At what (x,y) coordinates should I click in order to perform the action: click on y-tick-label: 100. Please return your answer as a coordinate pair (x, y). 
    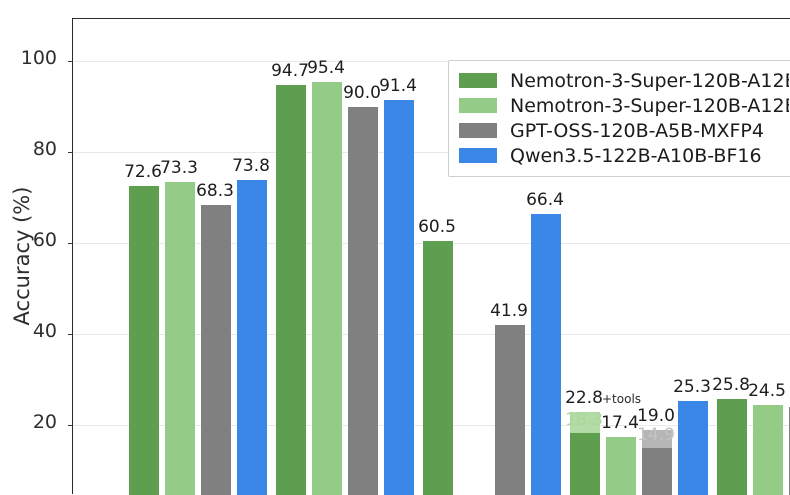
    Looking at the image, I should click on (28, 58).